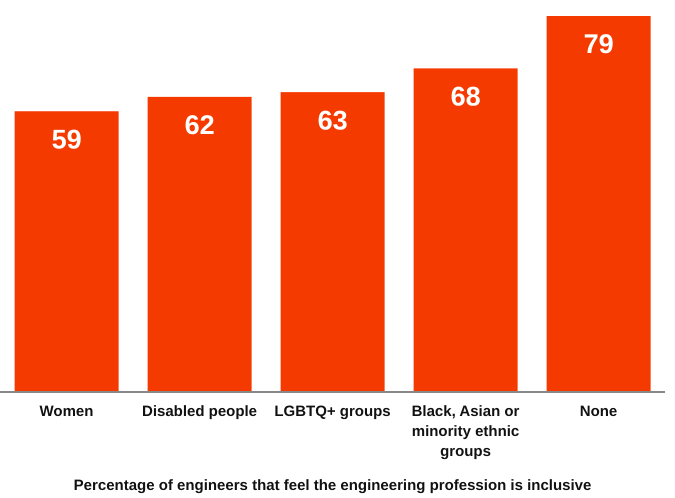  What do you see at coordinates (466, 431) in the screenshot?
I see `x-tick-label: Black, Asian or minority ethnic groups` at bounding box center [466, 431].